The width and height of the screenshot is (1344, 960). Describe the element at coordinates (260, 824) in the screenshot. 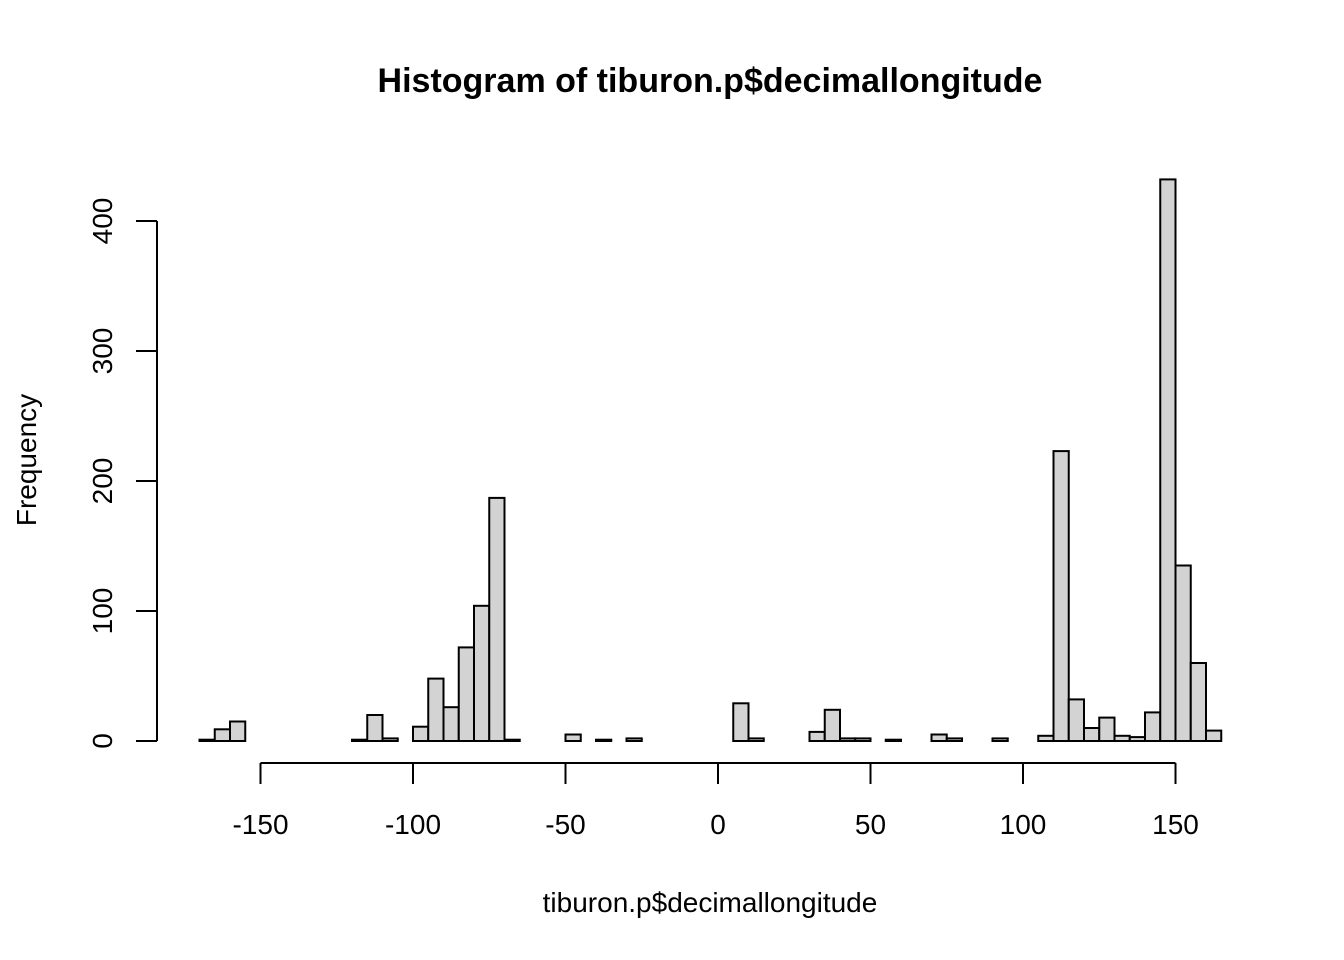

I see `x-tick-label: -150` at that location.